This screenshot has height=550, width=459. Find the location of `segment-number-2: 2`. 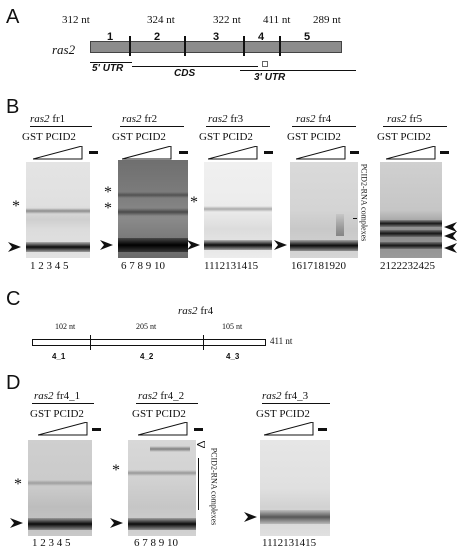

segment-number-2: 2 is located at coordinates (157, 37).